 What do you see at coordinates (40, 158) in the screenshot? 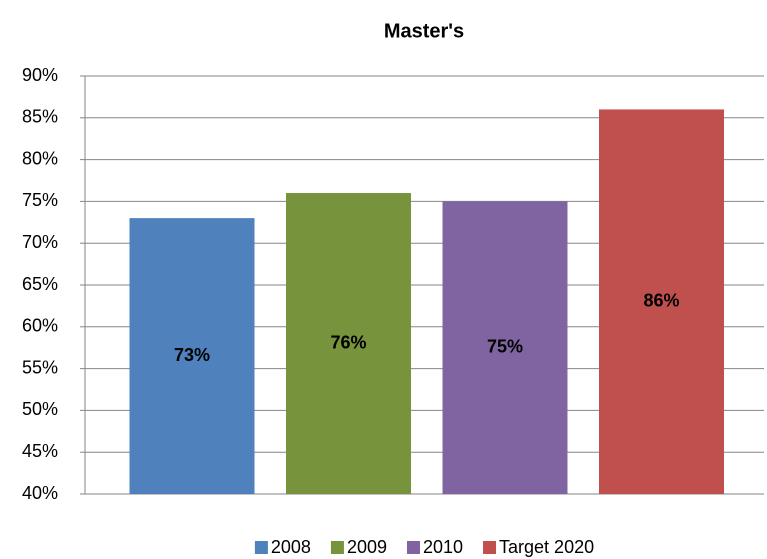
I see `y-tick-label: 80%` at bounding box center [40, 158].